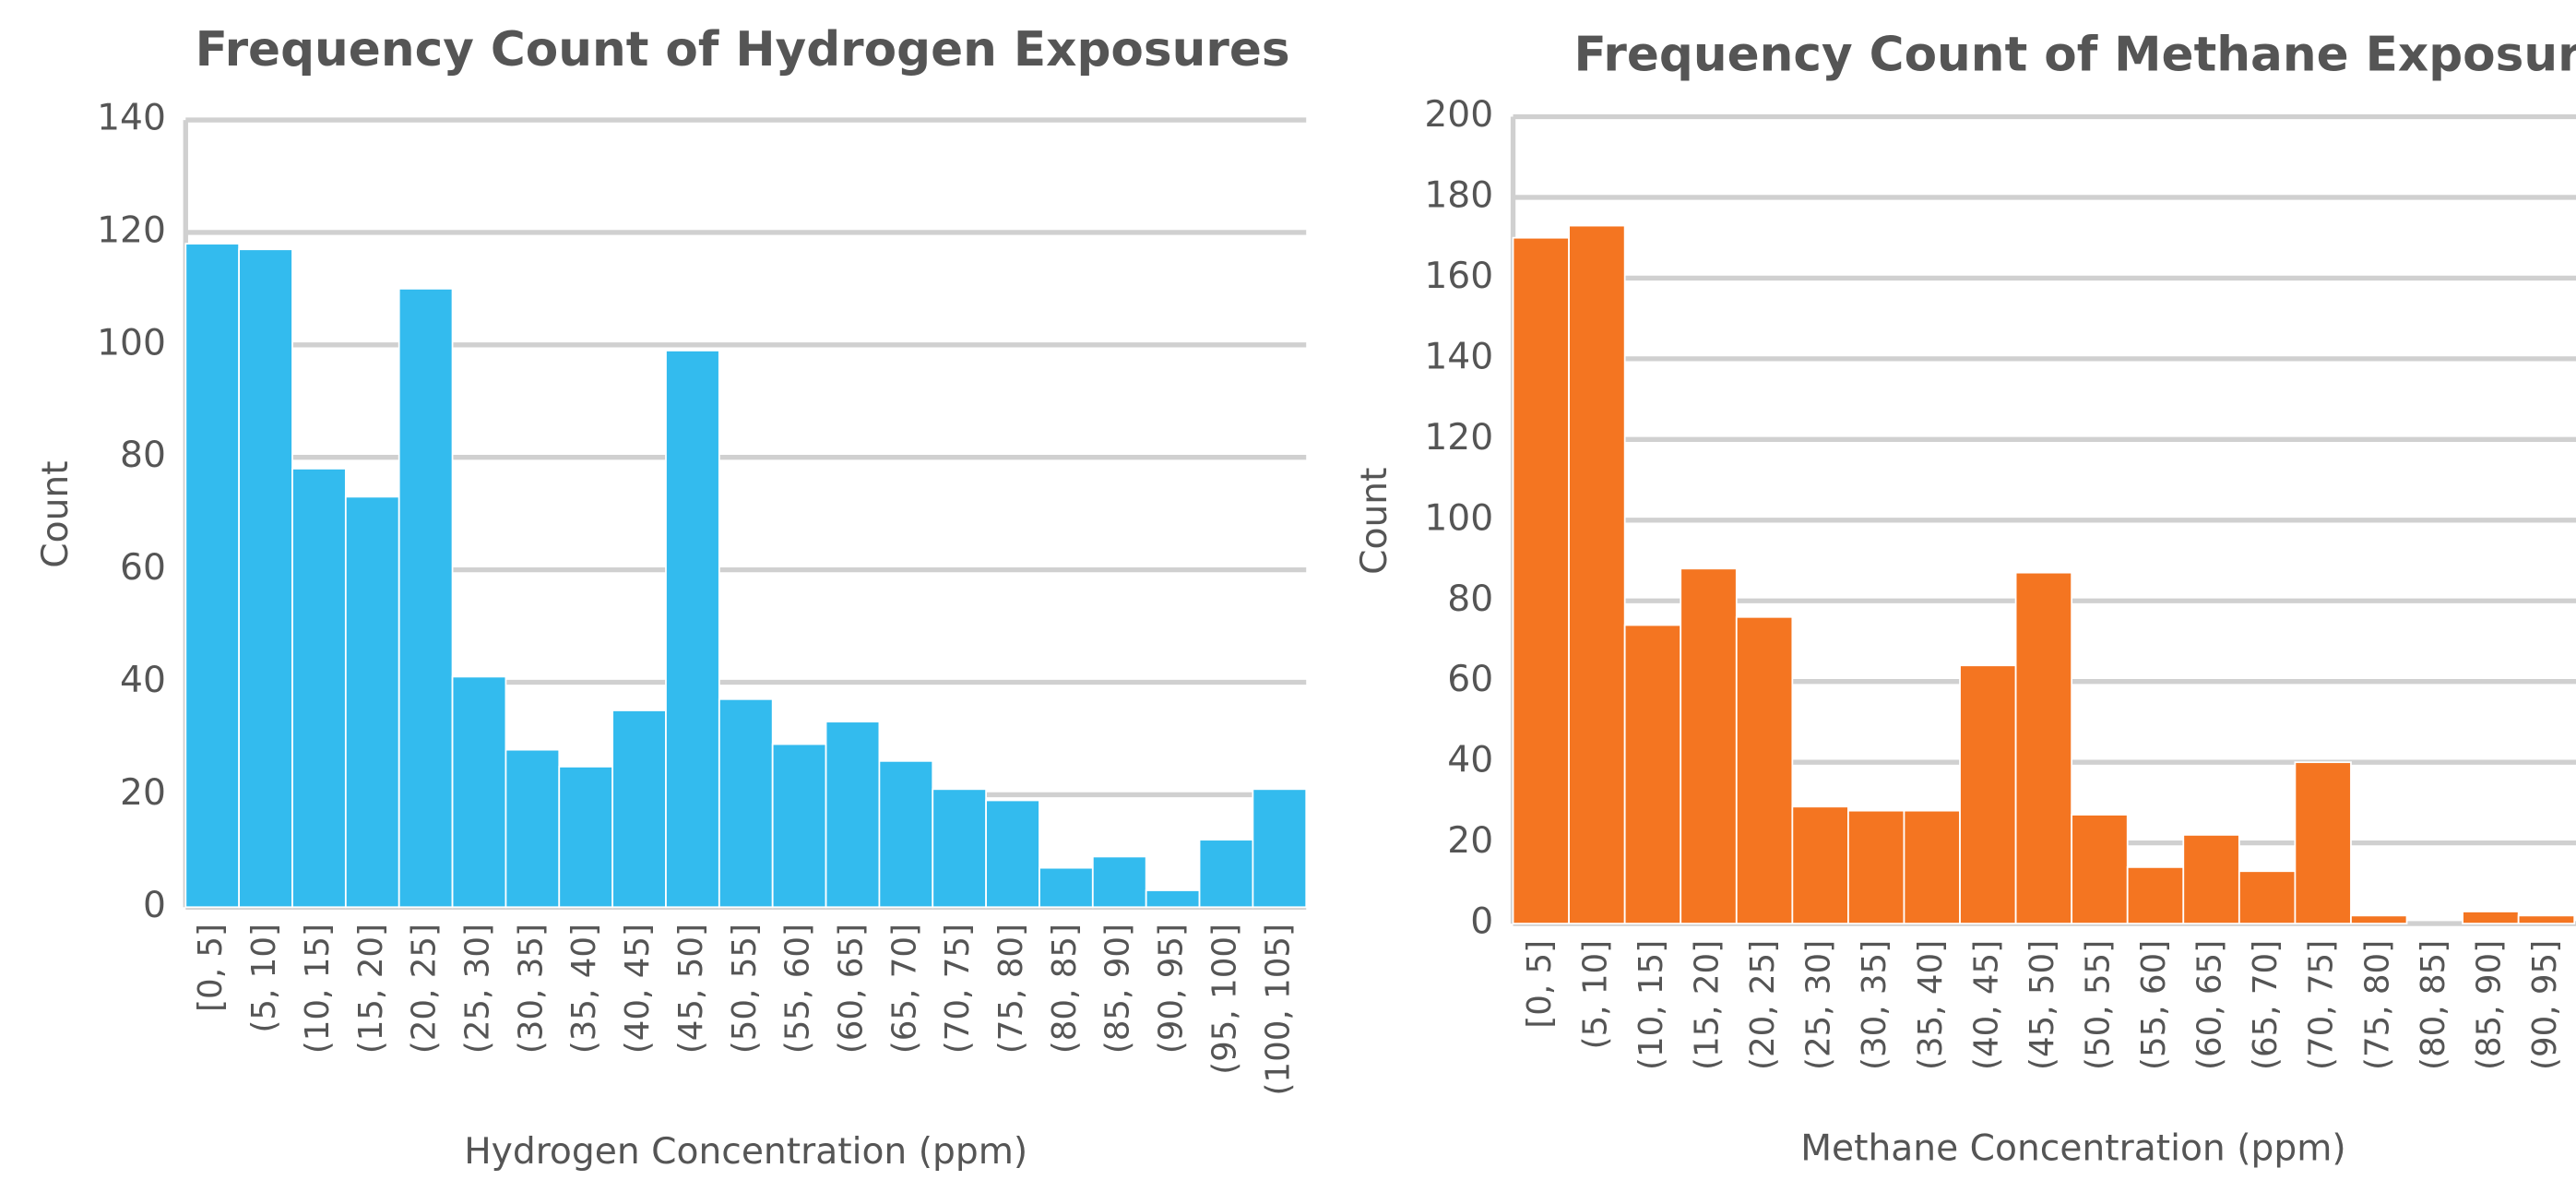 The image size is (2576, 1180). Describe the element at coordinates (56, 513) in the screenshot. I see `y-axis-title: Count` at that location.